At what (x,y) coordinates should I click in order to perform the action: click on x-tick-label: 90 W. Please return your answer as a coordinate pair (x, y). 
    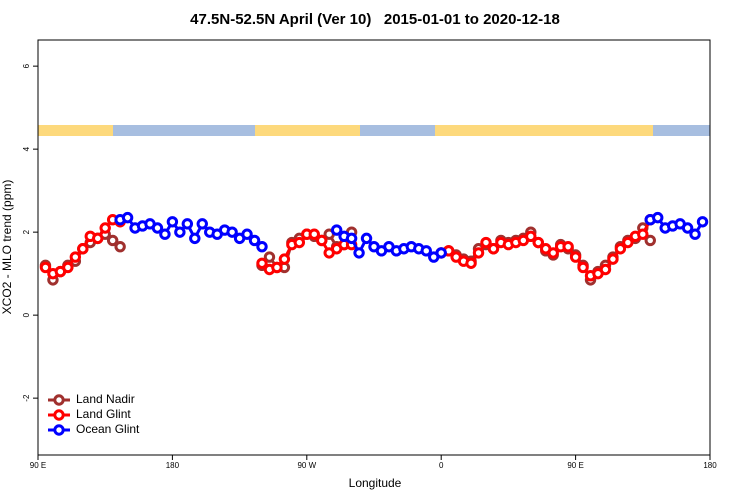
    Looking at the image, I should click on (306, 465).